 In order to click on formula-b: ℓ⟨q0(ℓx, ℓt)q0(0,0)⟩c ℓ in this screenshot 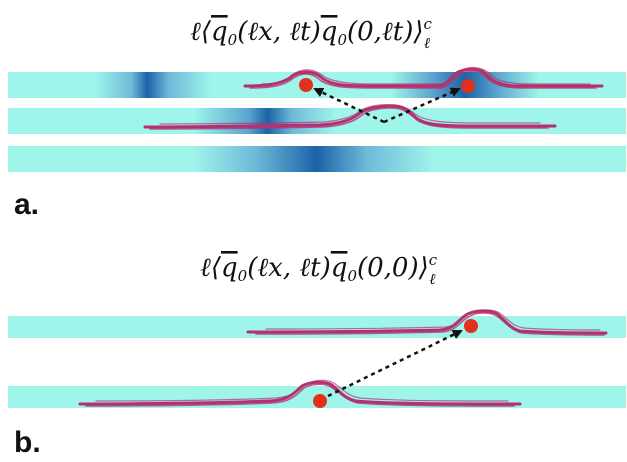, I will do `click(319, 269)`.